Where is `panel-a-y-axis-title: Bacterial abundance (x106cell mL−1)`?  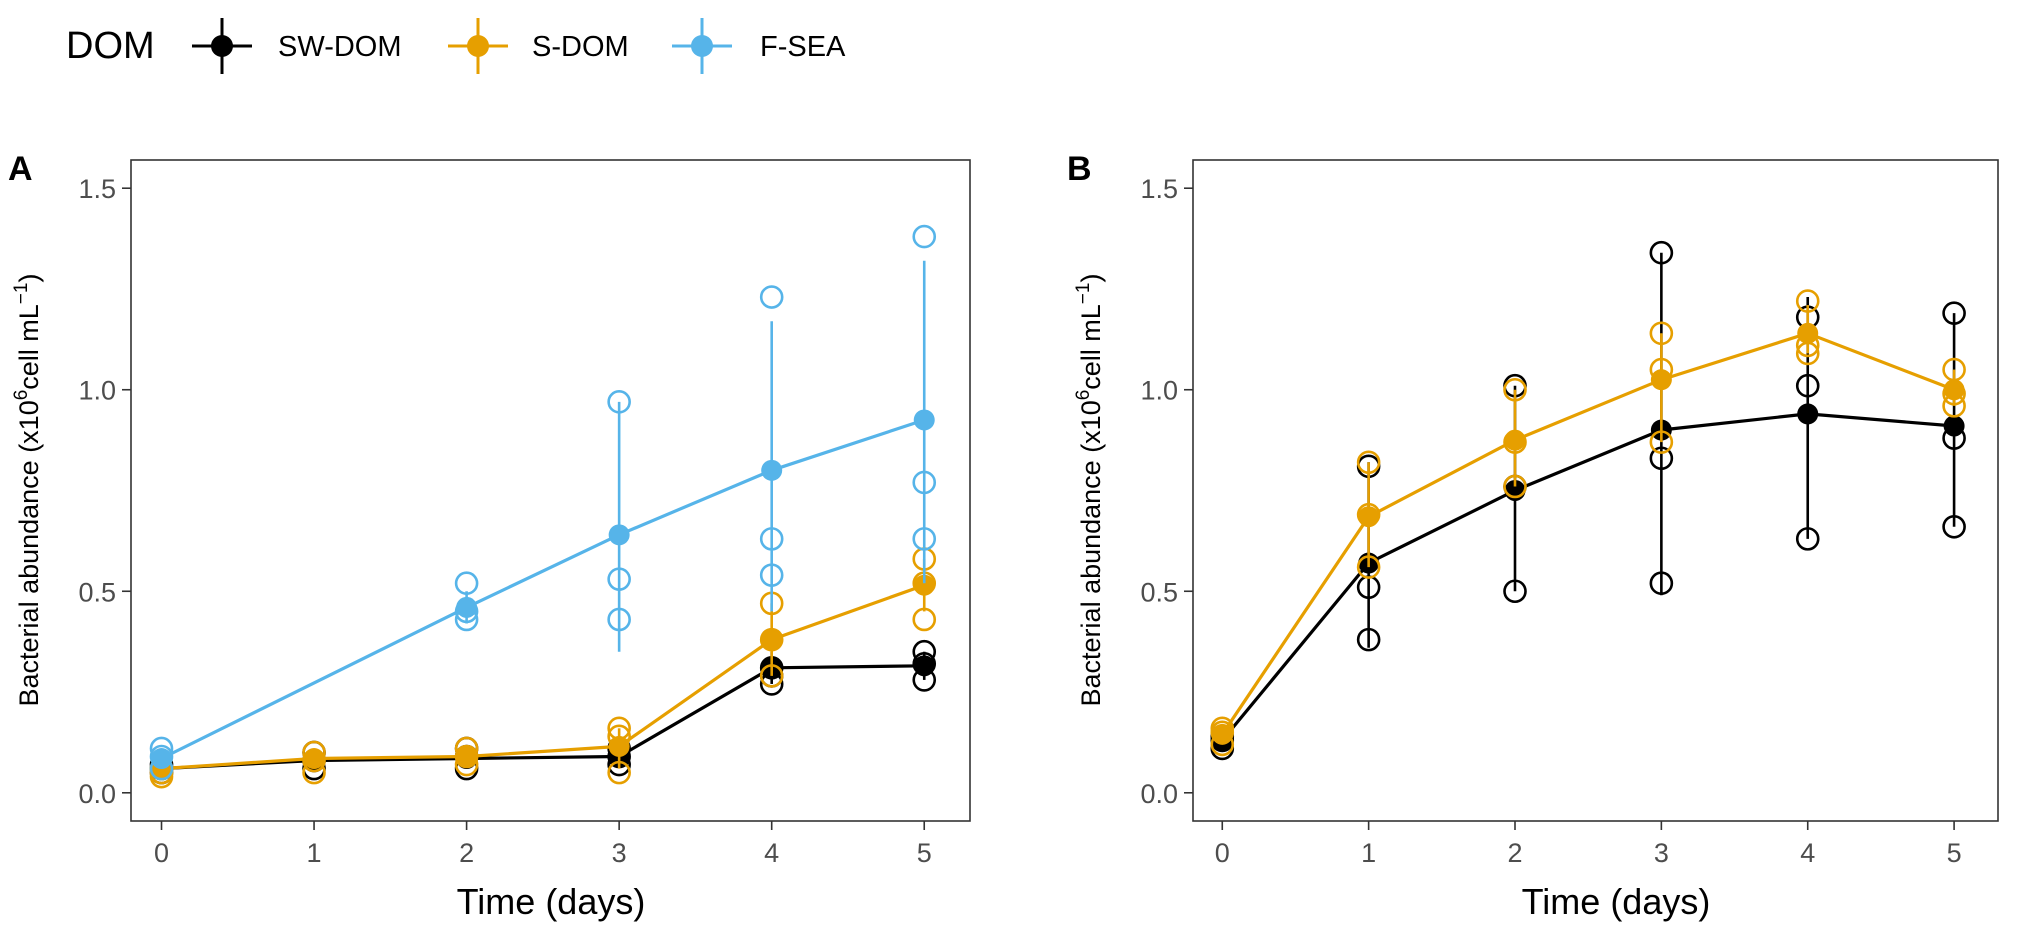
panel-a-y-axis-title: Bacterial abundance (x106cell mL−1) is located at coordinates (27, 490).